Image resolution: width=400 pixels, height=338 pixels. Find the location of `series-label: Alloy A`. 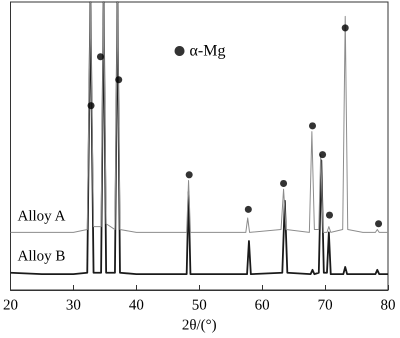

series-label: Alloy A is located at coordinates (42, 216).